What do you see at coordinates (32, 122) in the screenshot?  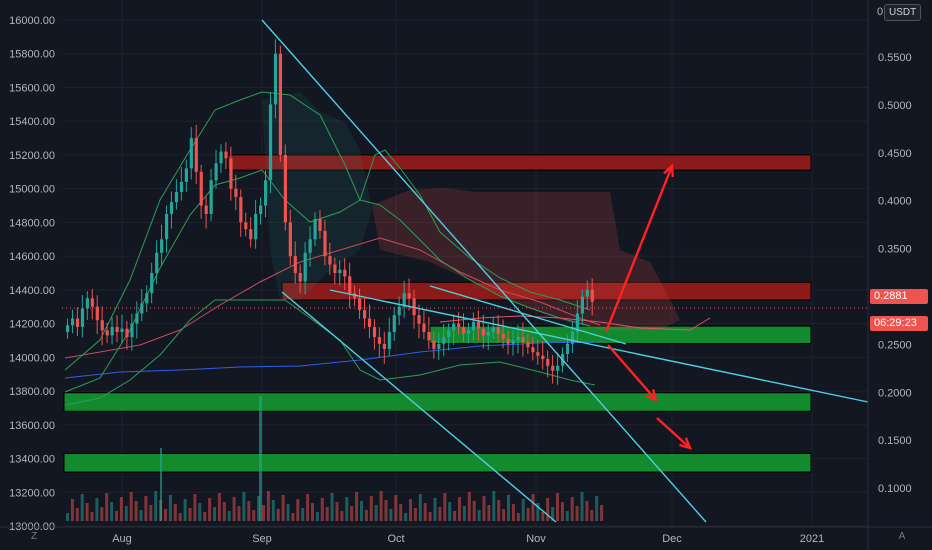 I see `left-axis-tick-label: 15400.00` at bounding box center [32, 122].